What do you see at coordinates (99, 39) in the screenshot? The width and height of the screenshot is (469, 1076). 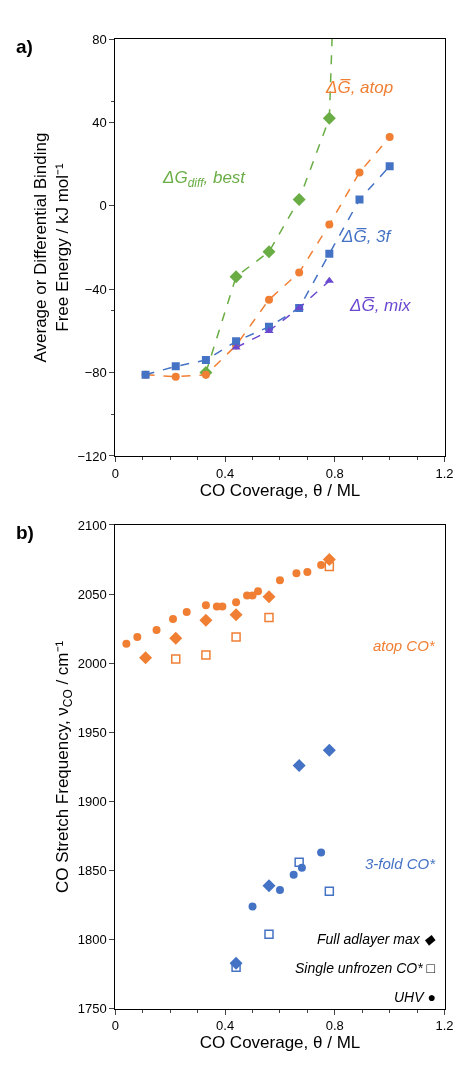 I see `y-tick-label: 80` at bounding box center [99, 39].